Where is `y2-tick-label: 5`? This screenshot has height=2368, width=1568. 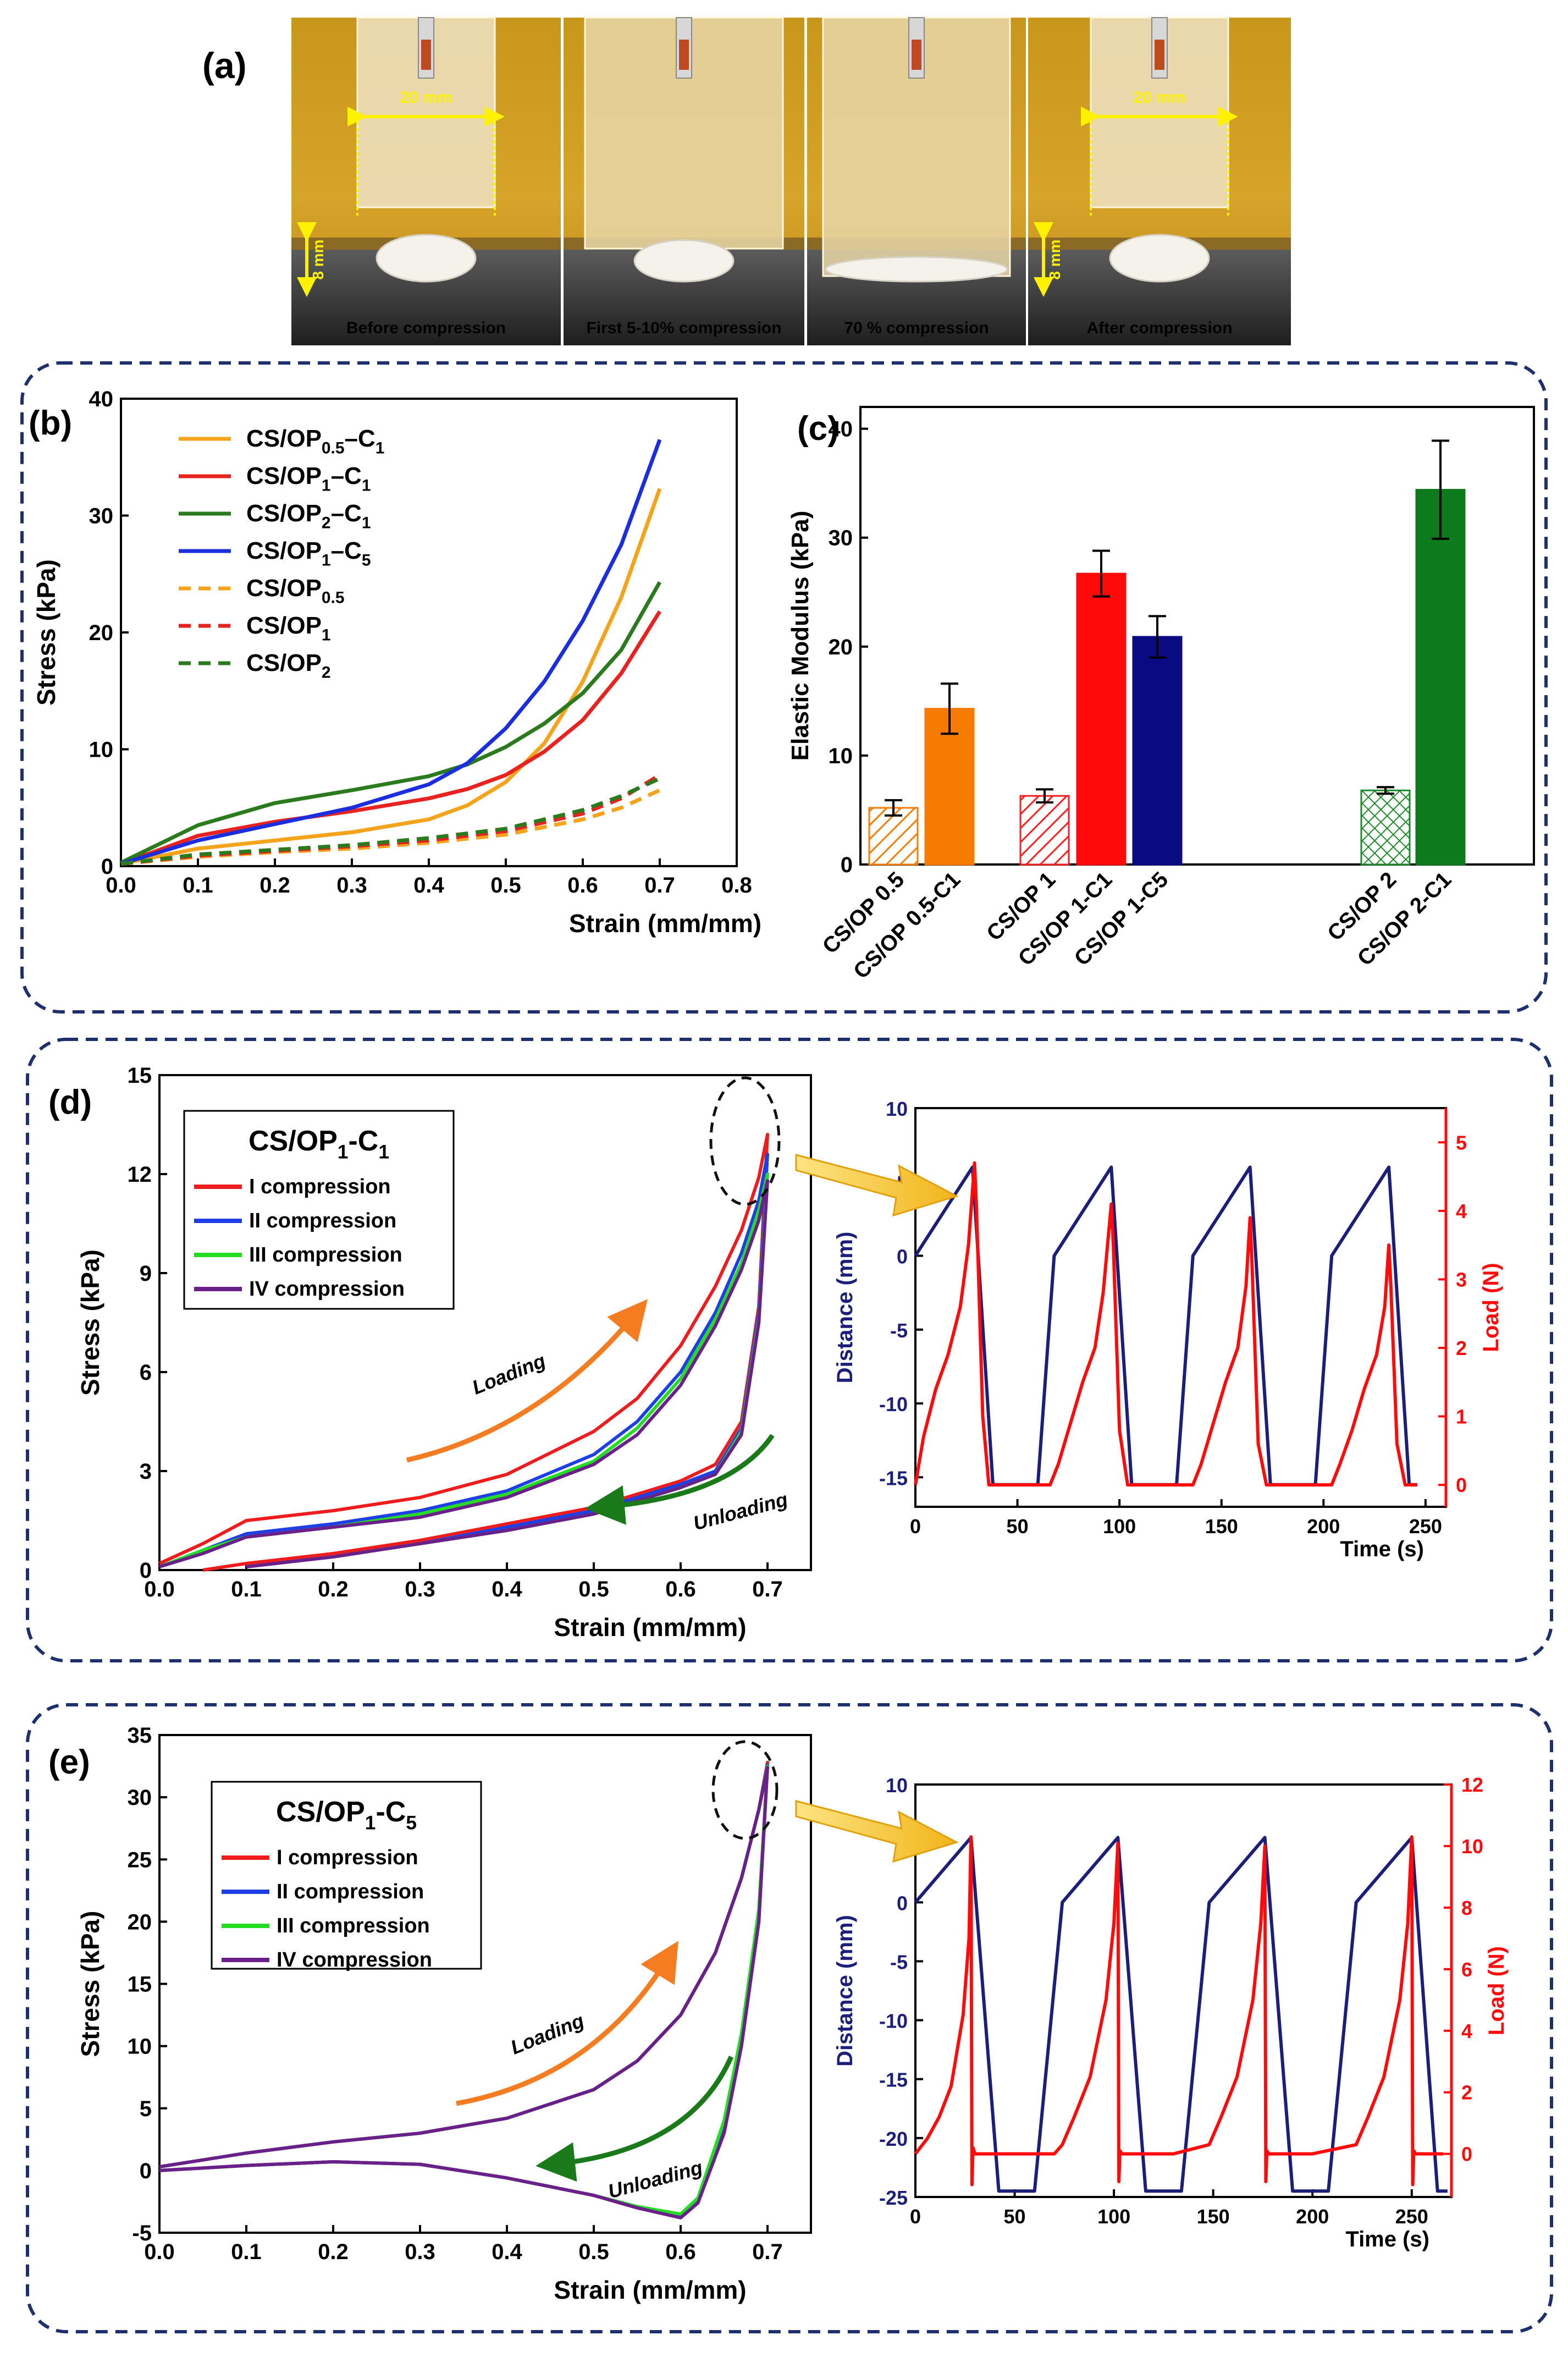 y2-tick-label: 5 is located at coordinates (1461, 1142).